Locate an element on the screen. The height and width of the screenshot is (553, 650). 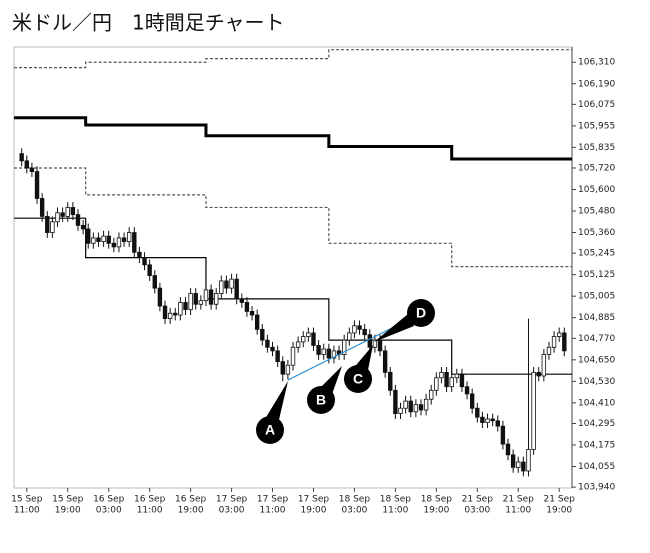
y-tick-label: 104,055 is located at coordinates (596, 467).